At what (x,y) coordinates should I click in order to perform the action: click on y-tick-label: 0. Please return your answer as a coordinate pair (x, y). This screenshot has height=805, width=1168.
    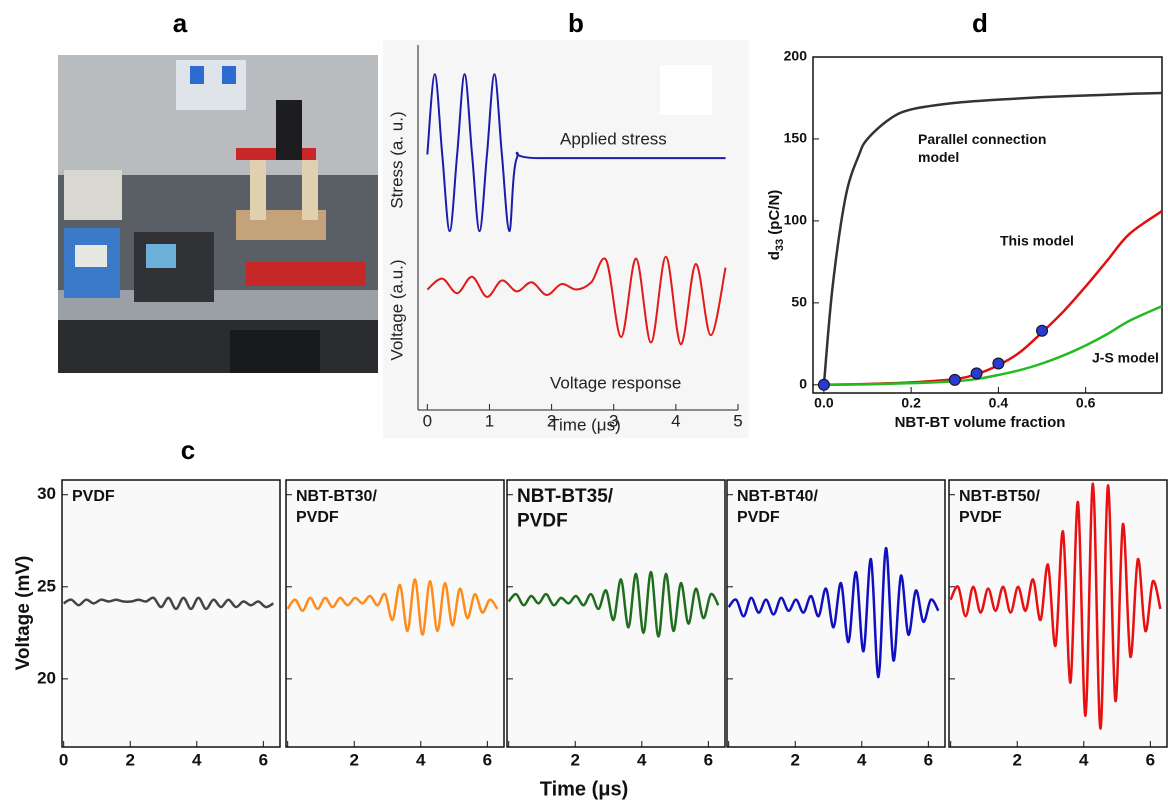
    Looking at the image, I should click on (803, 384).